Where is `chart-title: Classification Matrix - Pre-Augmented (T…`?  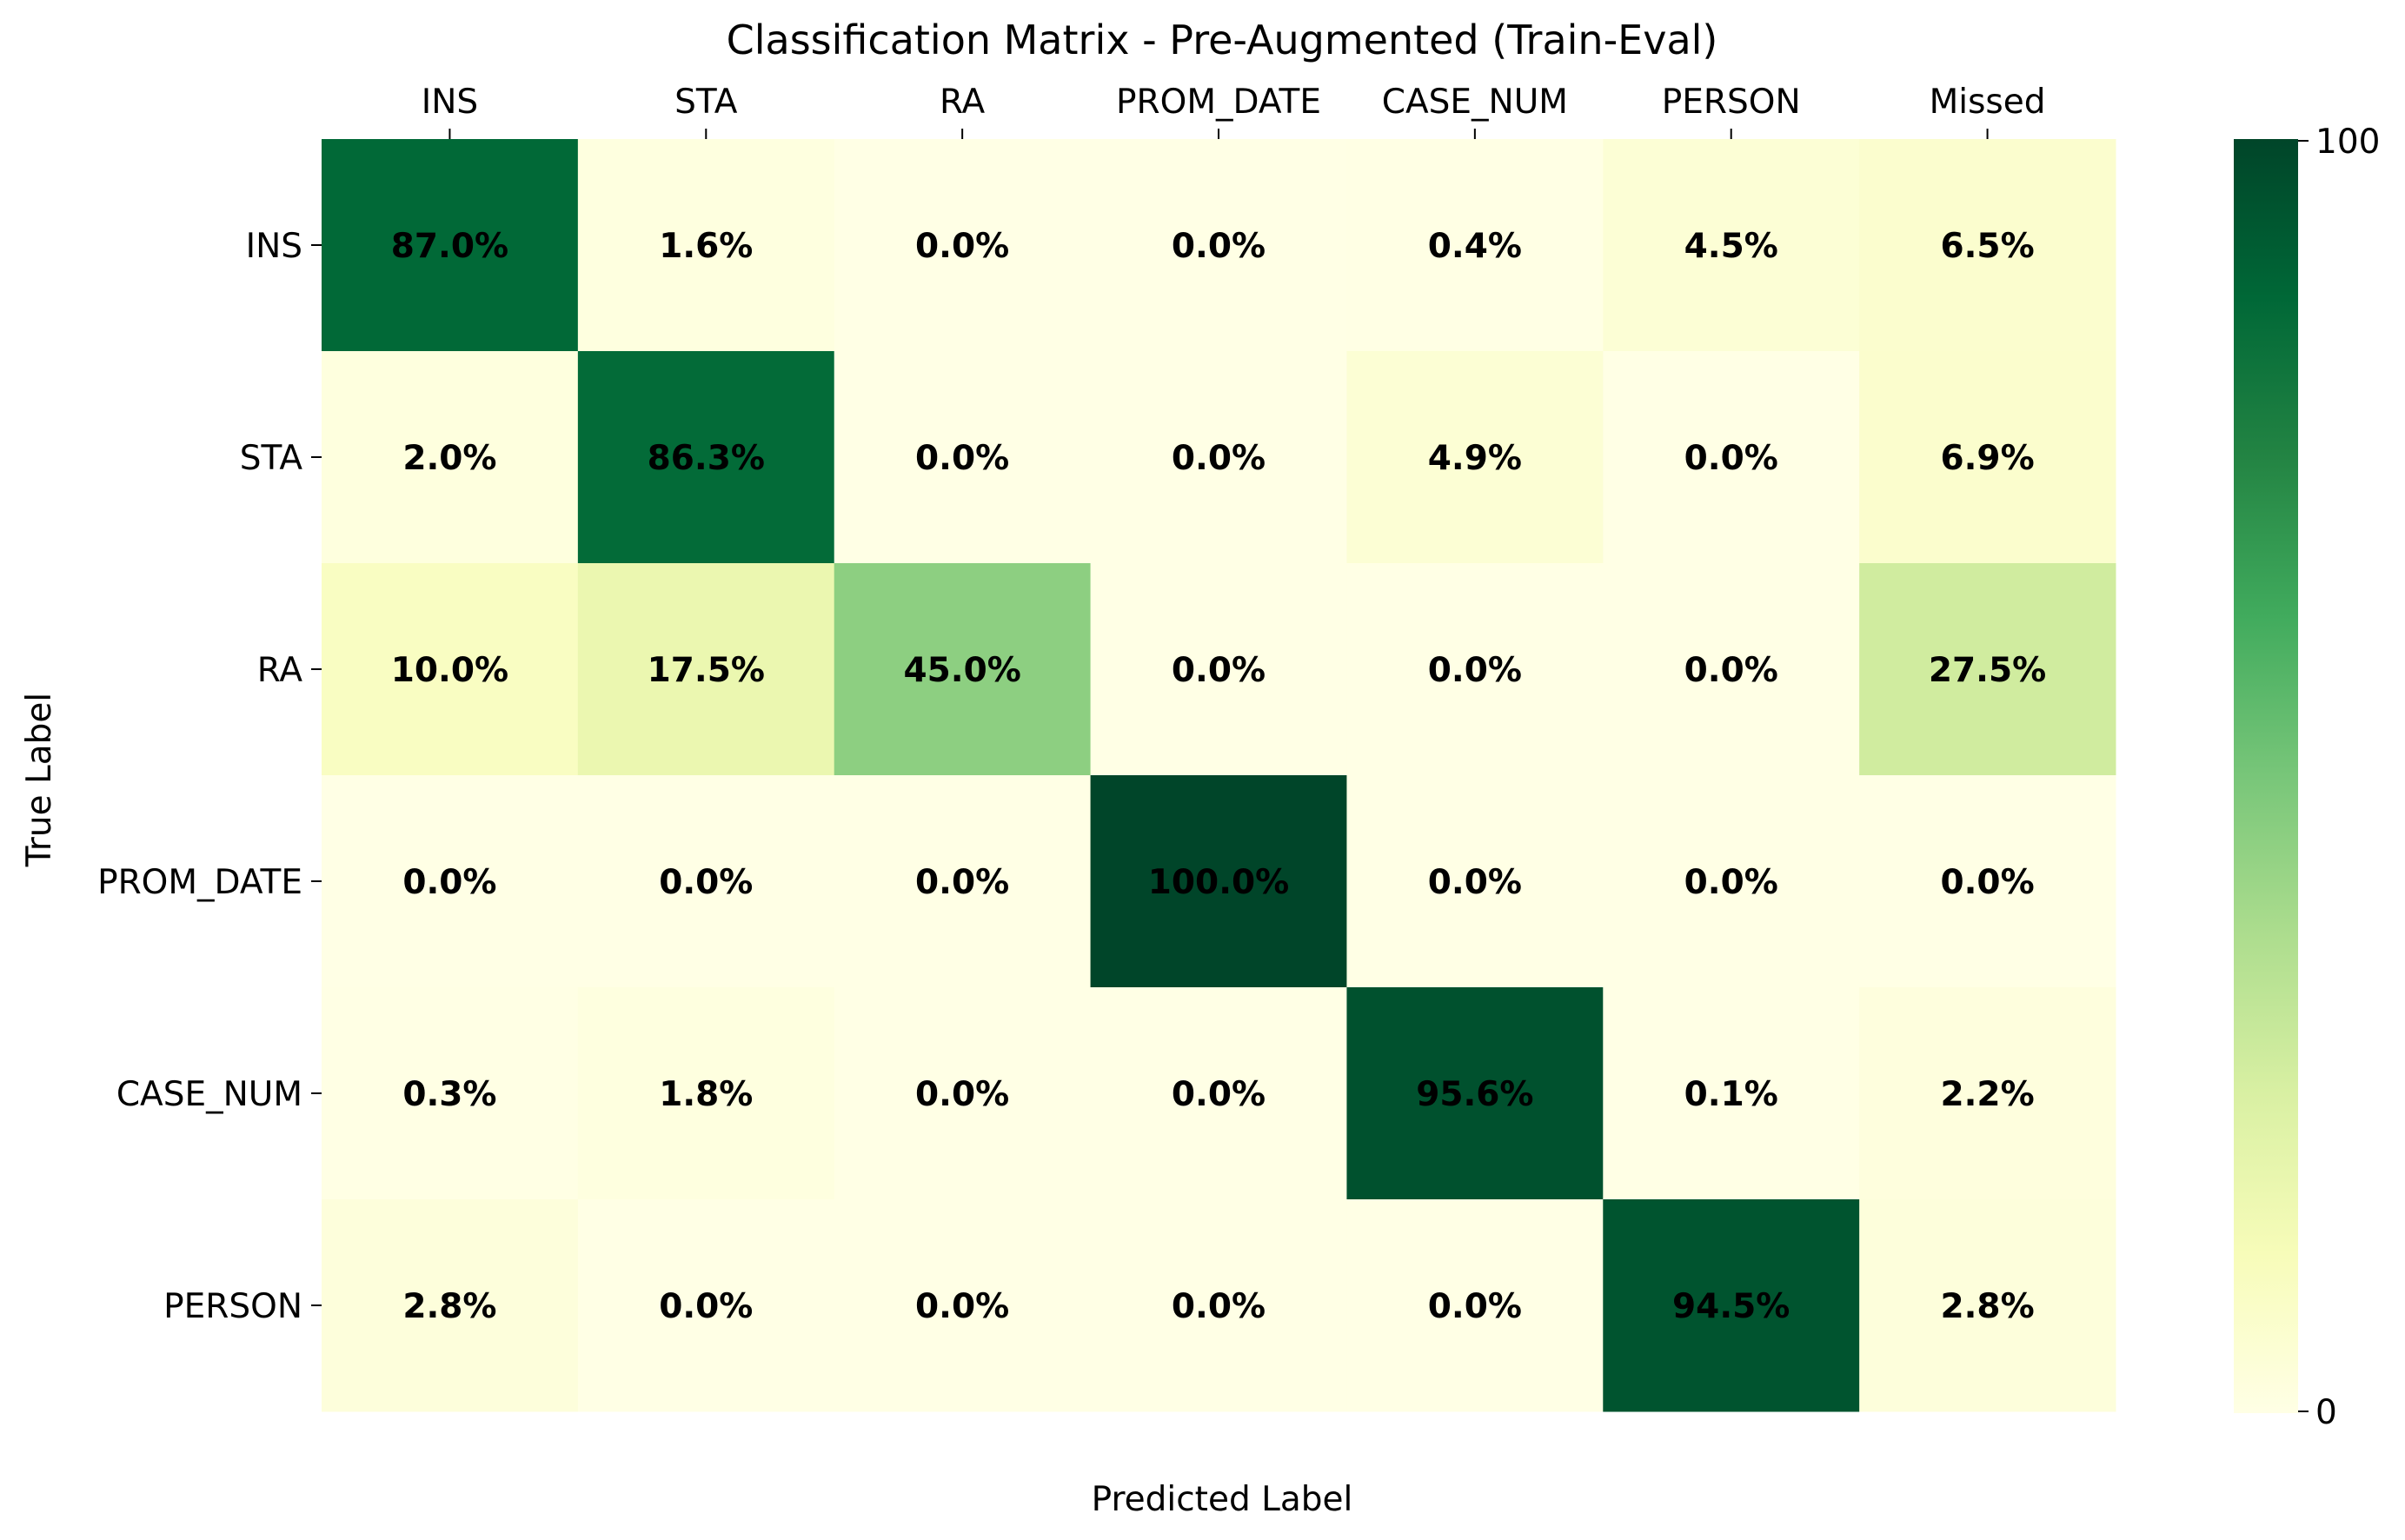 chart-title: Classification Matrix - Pre-Augmented (T… is located at coordinates (1222, 40).